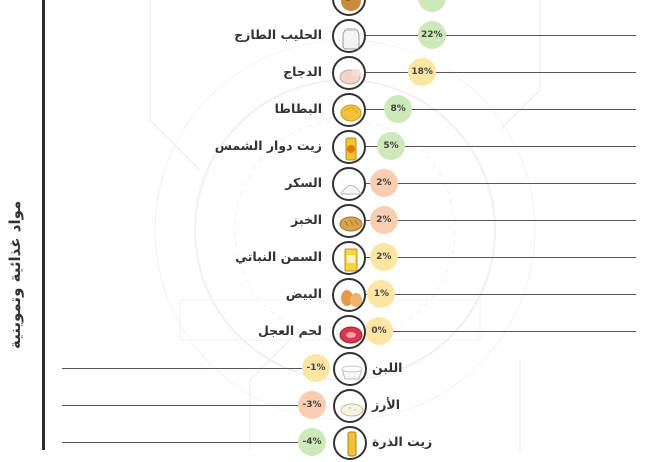 The width and height of the screenshot is (650, 462). What do you see at coordinates (312, 405) in the screenshot?
I see `value-bubble: -3%` at bounding box center [312, 405].